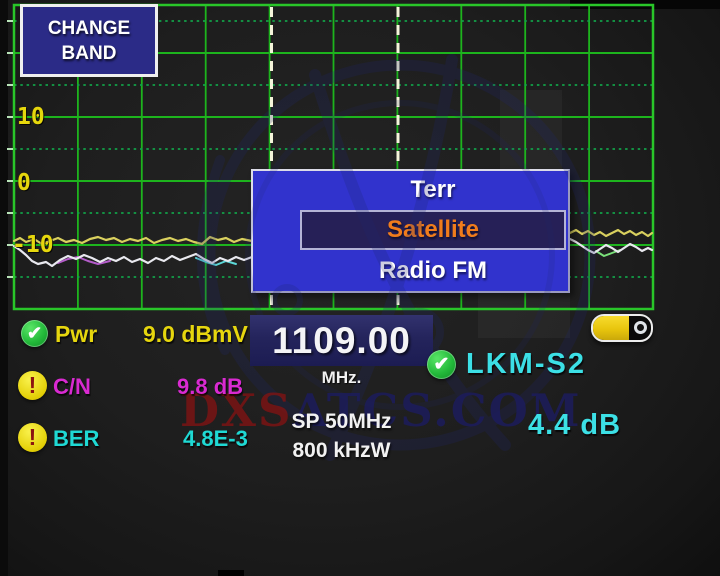 This screenshot has height=576, width=720. I want to click on cn-label: C/N, so click(72, 386).